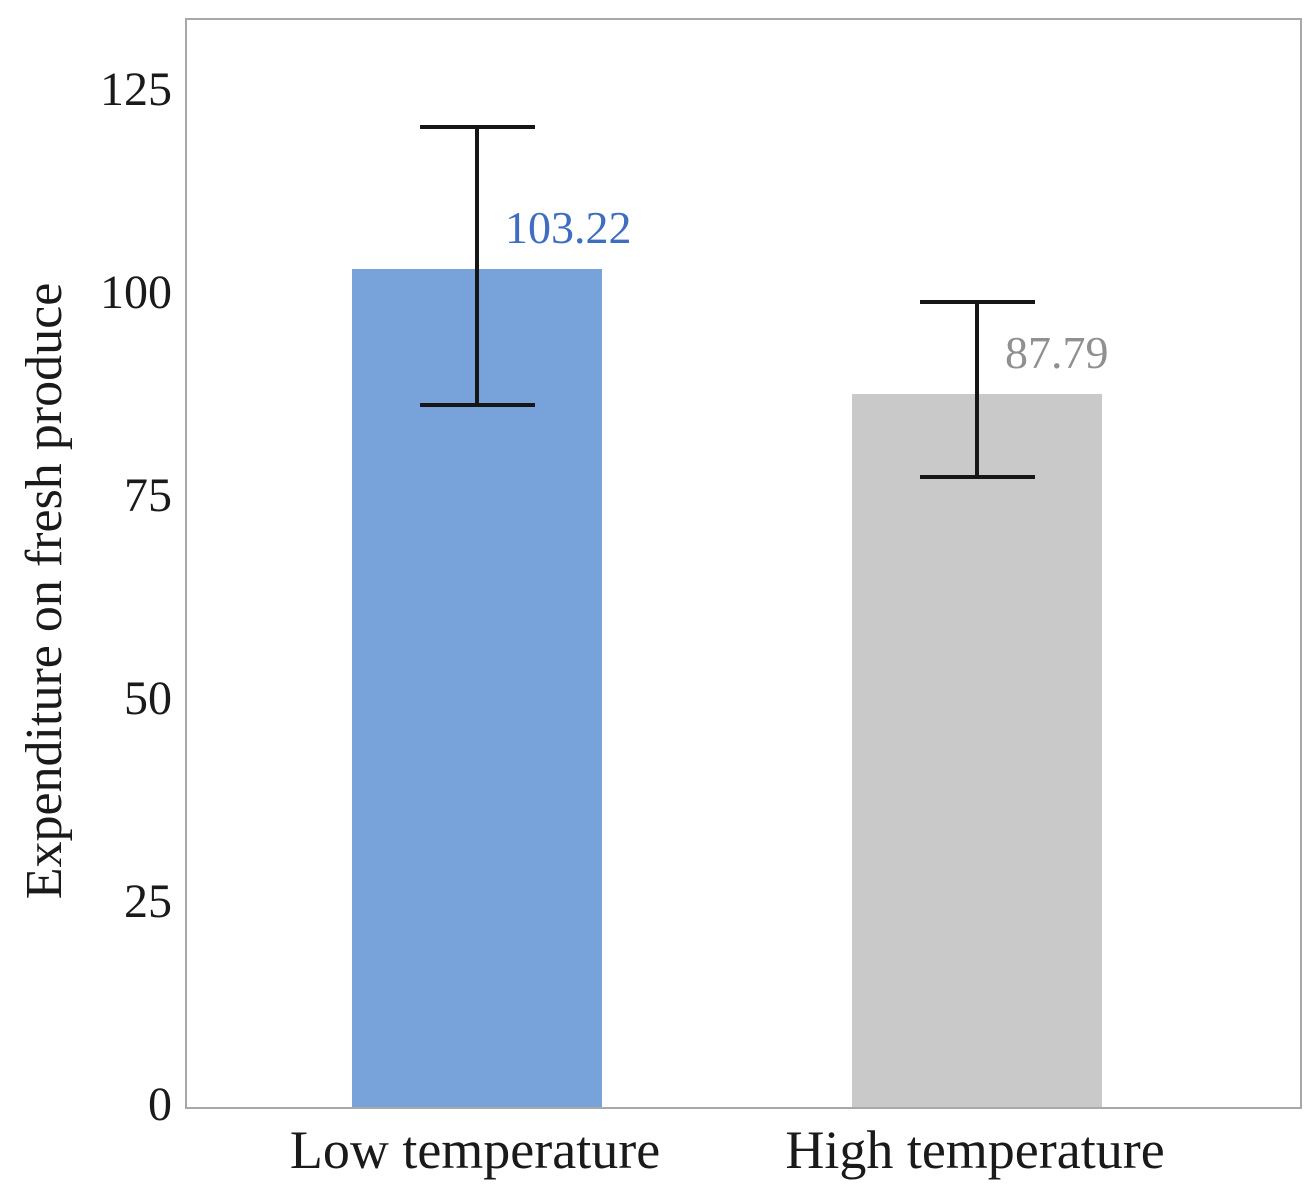  I want to click on y-axis-ticks: 0 25 50 75 100 125, so click(86, 574).